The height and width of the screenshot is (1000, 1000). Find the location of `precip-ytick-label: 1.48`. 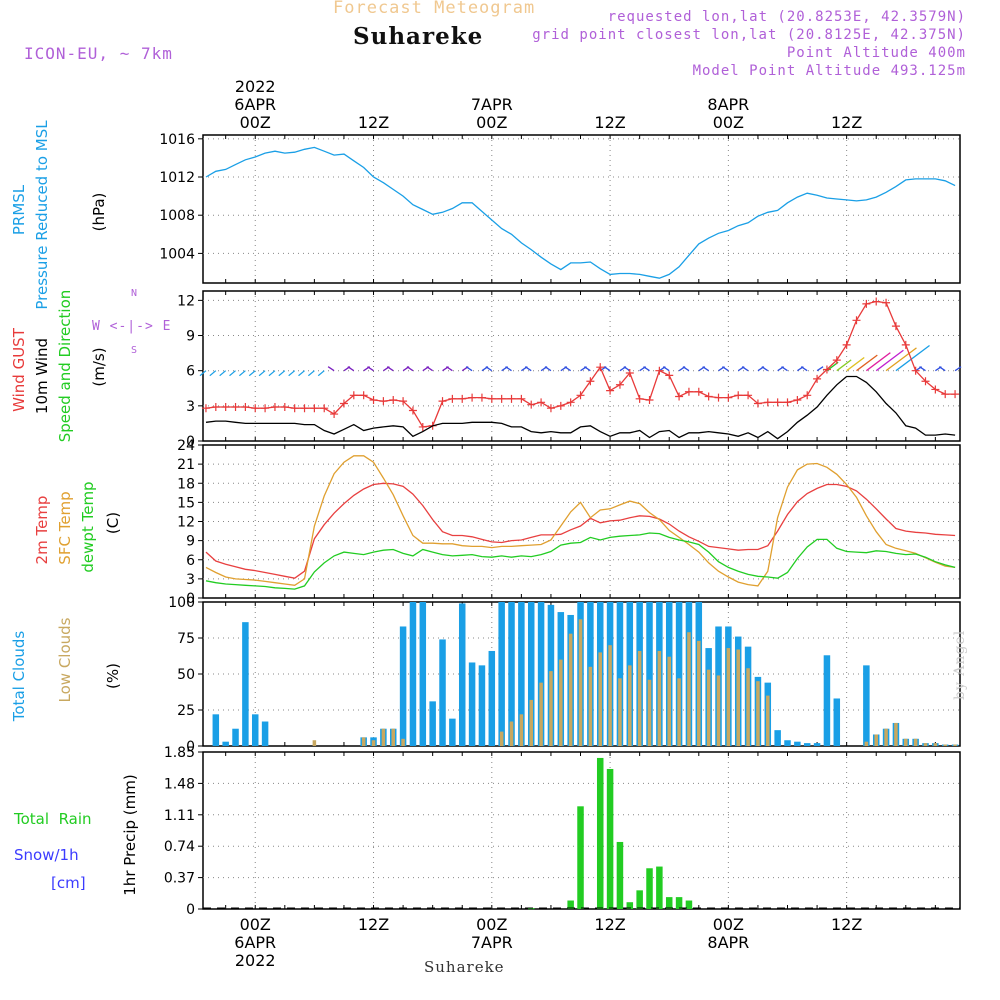

precip-ytick-label: 1.48 is located at coordinates (179, 784).